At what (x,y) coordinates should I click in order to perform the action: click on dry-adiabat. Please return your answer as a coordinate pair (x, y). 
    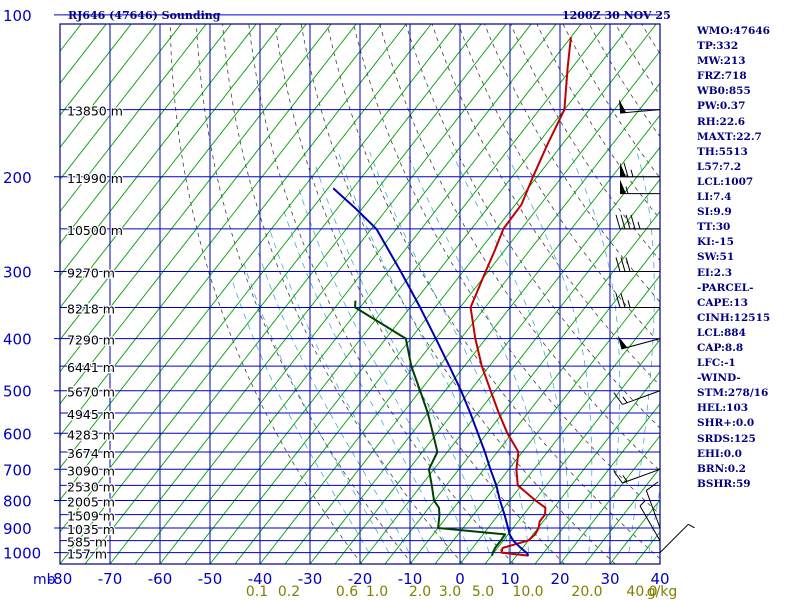
    Looking at the image, I should click on (572, 163).